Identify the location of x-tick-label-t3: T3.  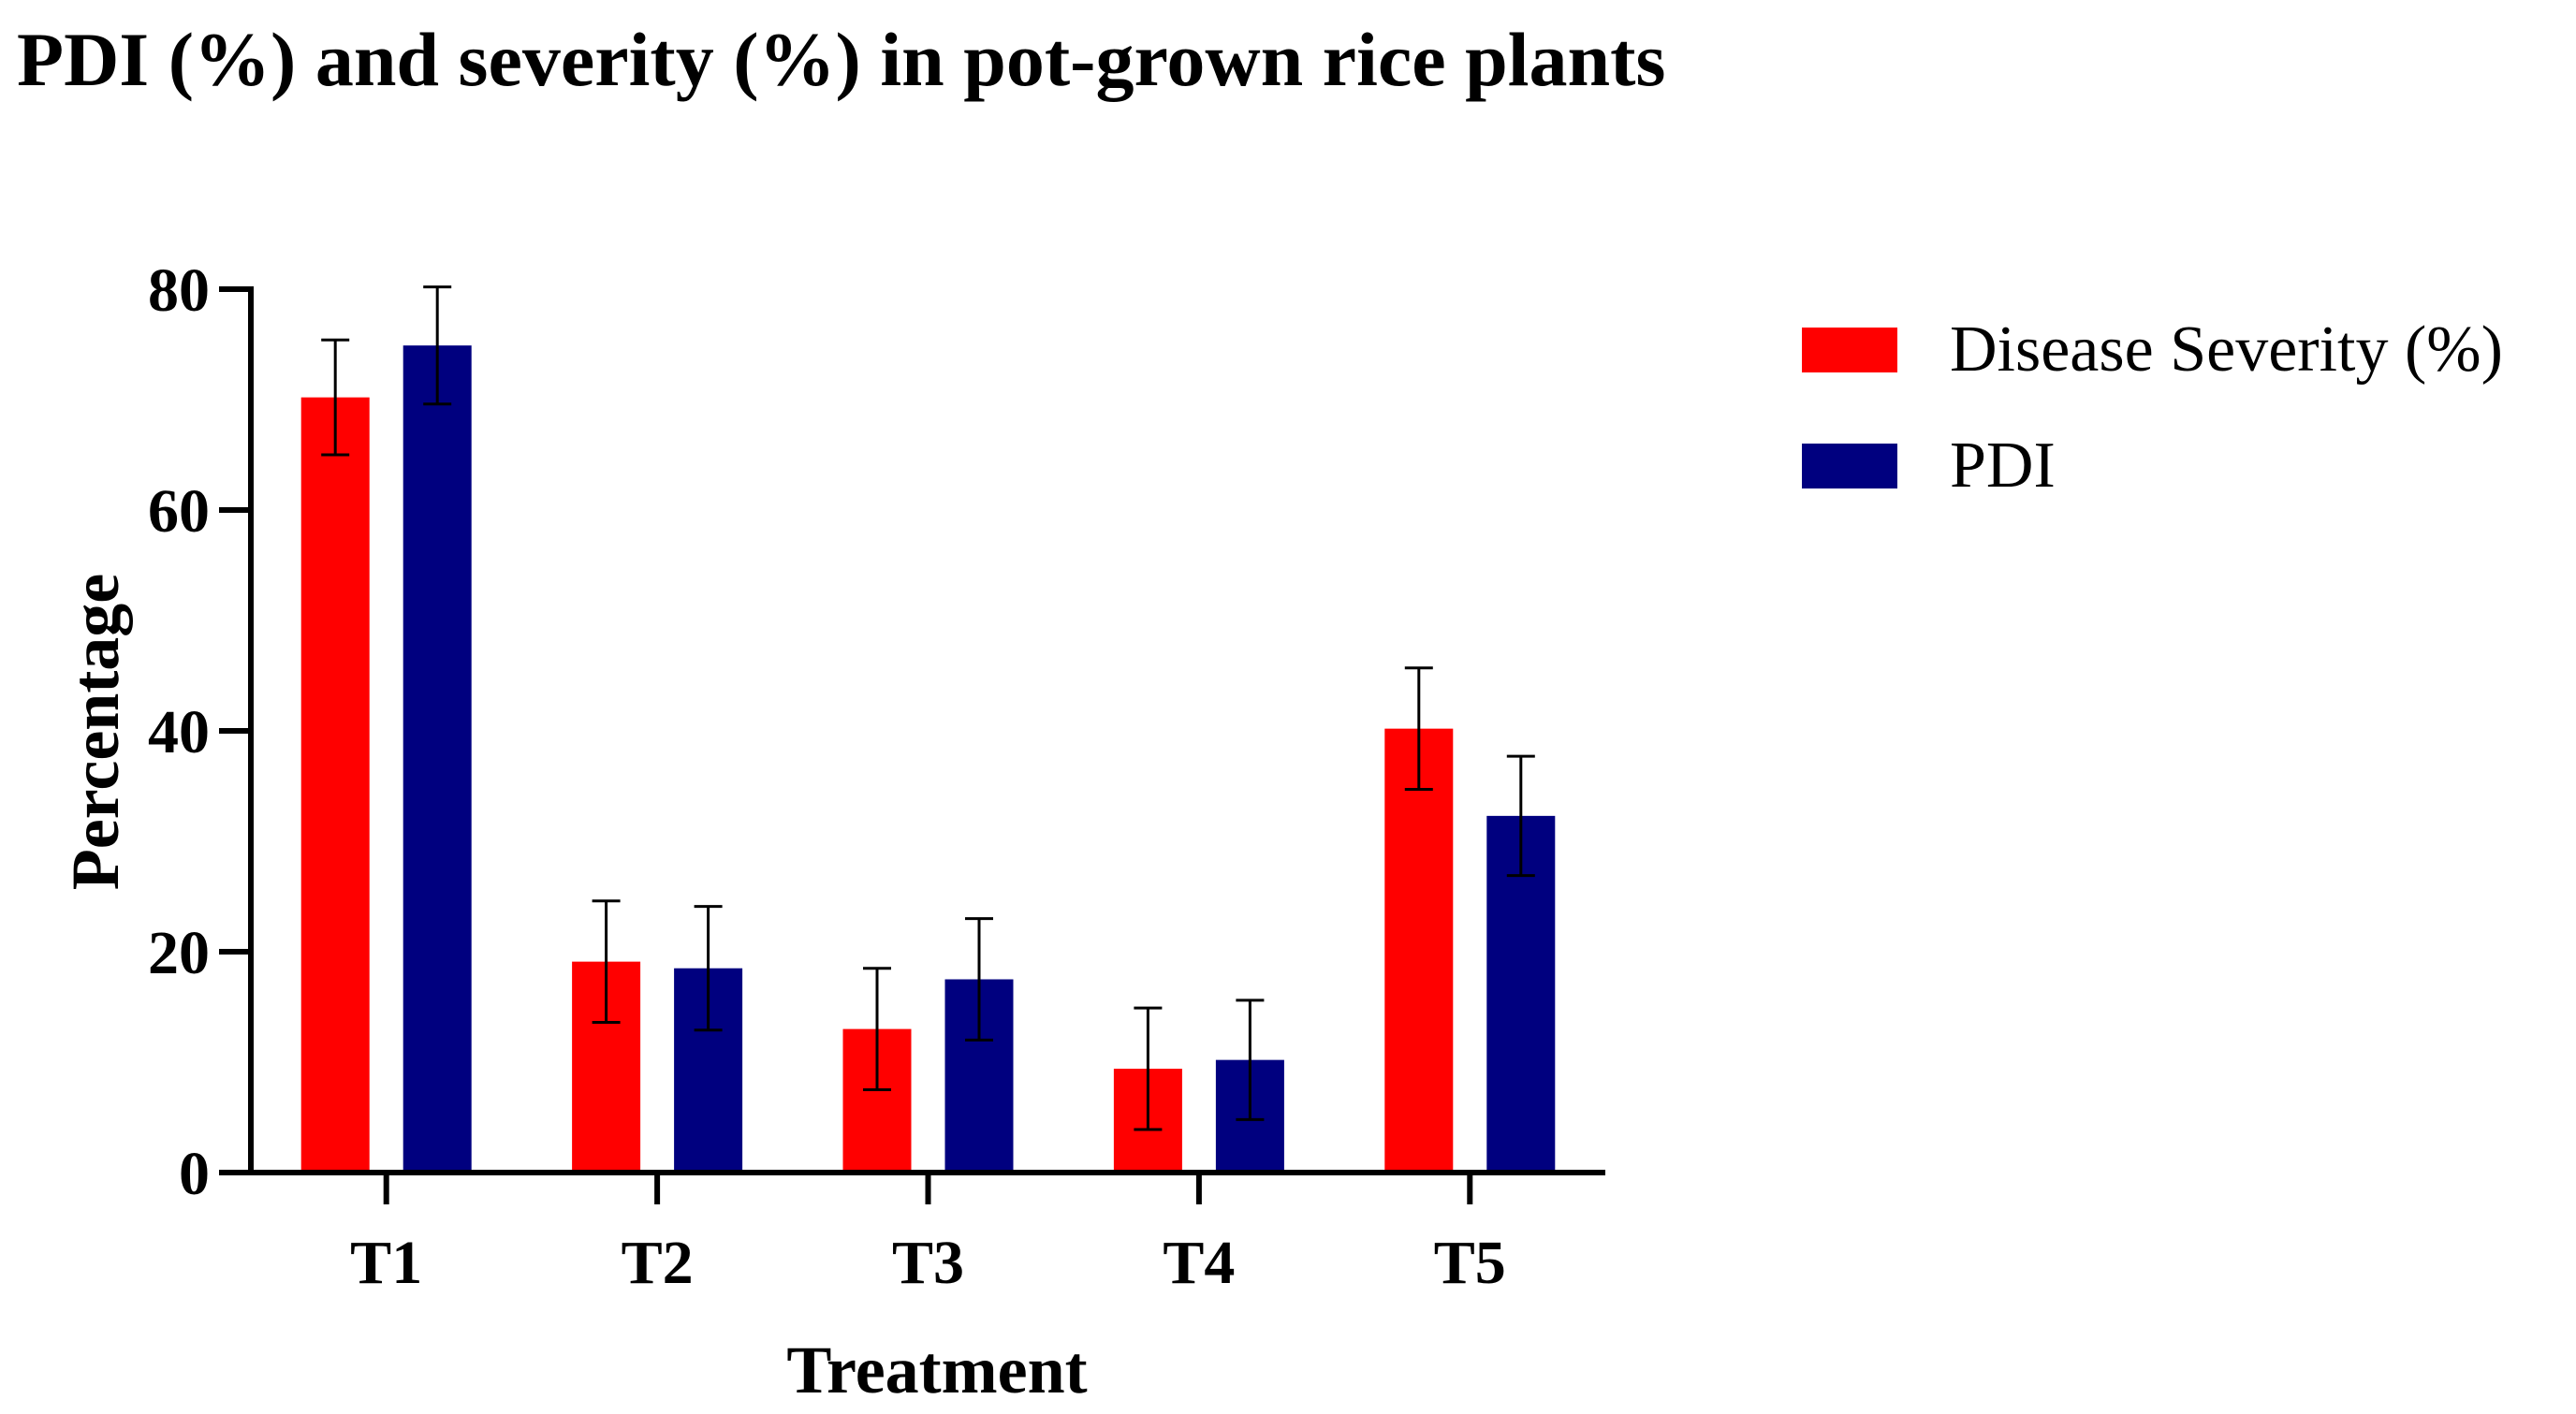
(928, 1263).